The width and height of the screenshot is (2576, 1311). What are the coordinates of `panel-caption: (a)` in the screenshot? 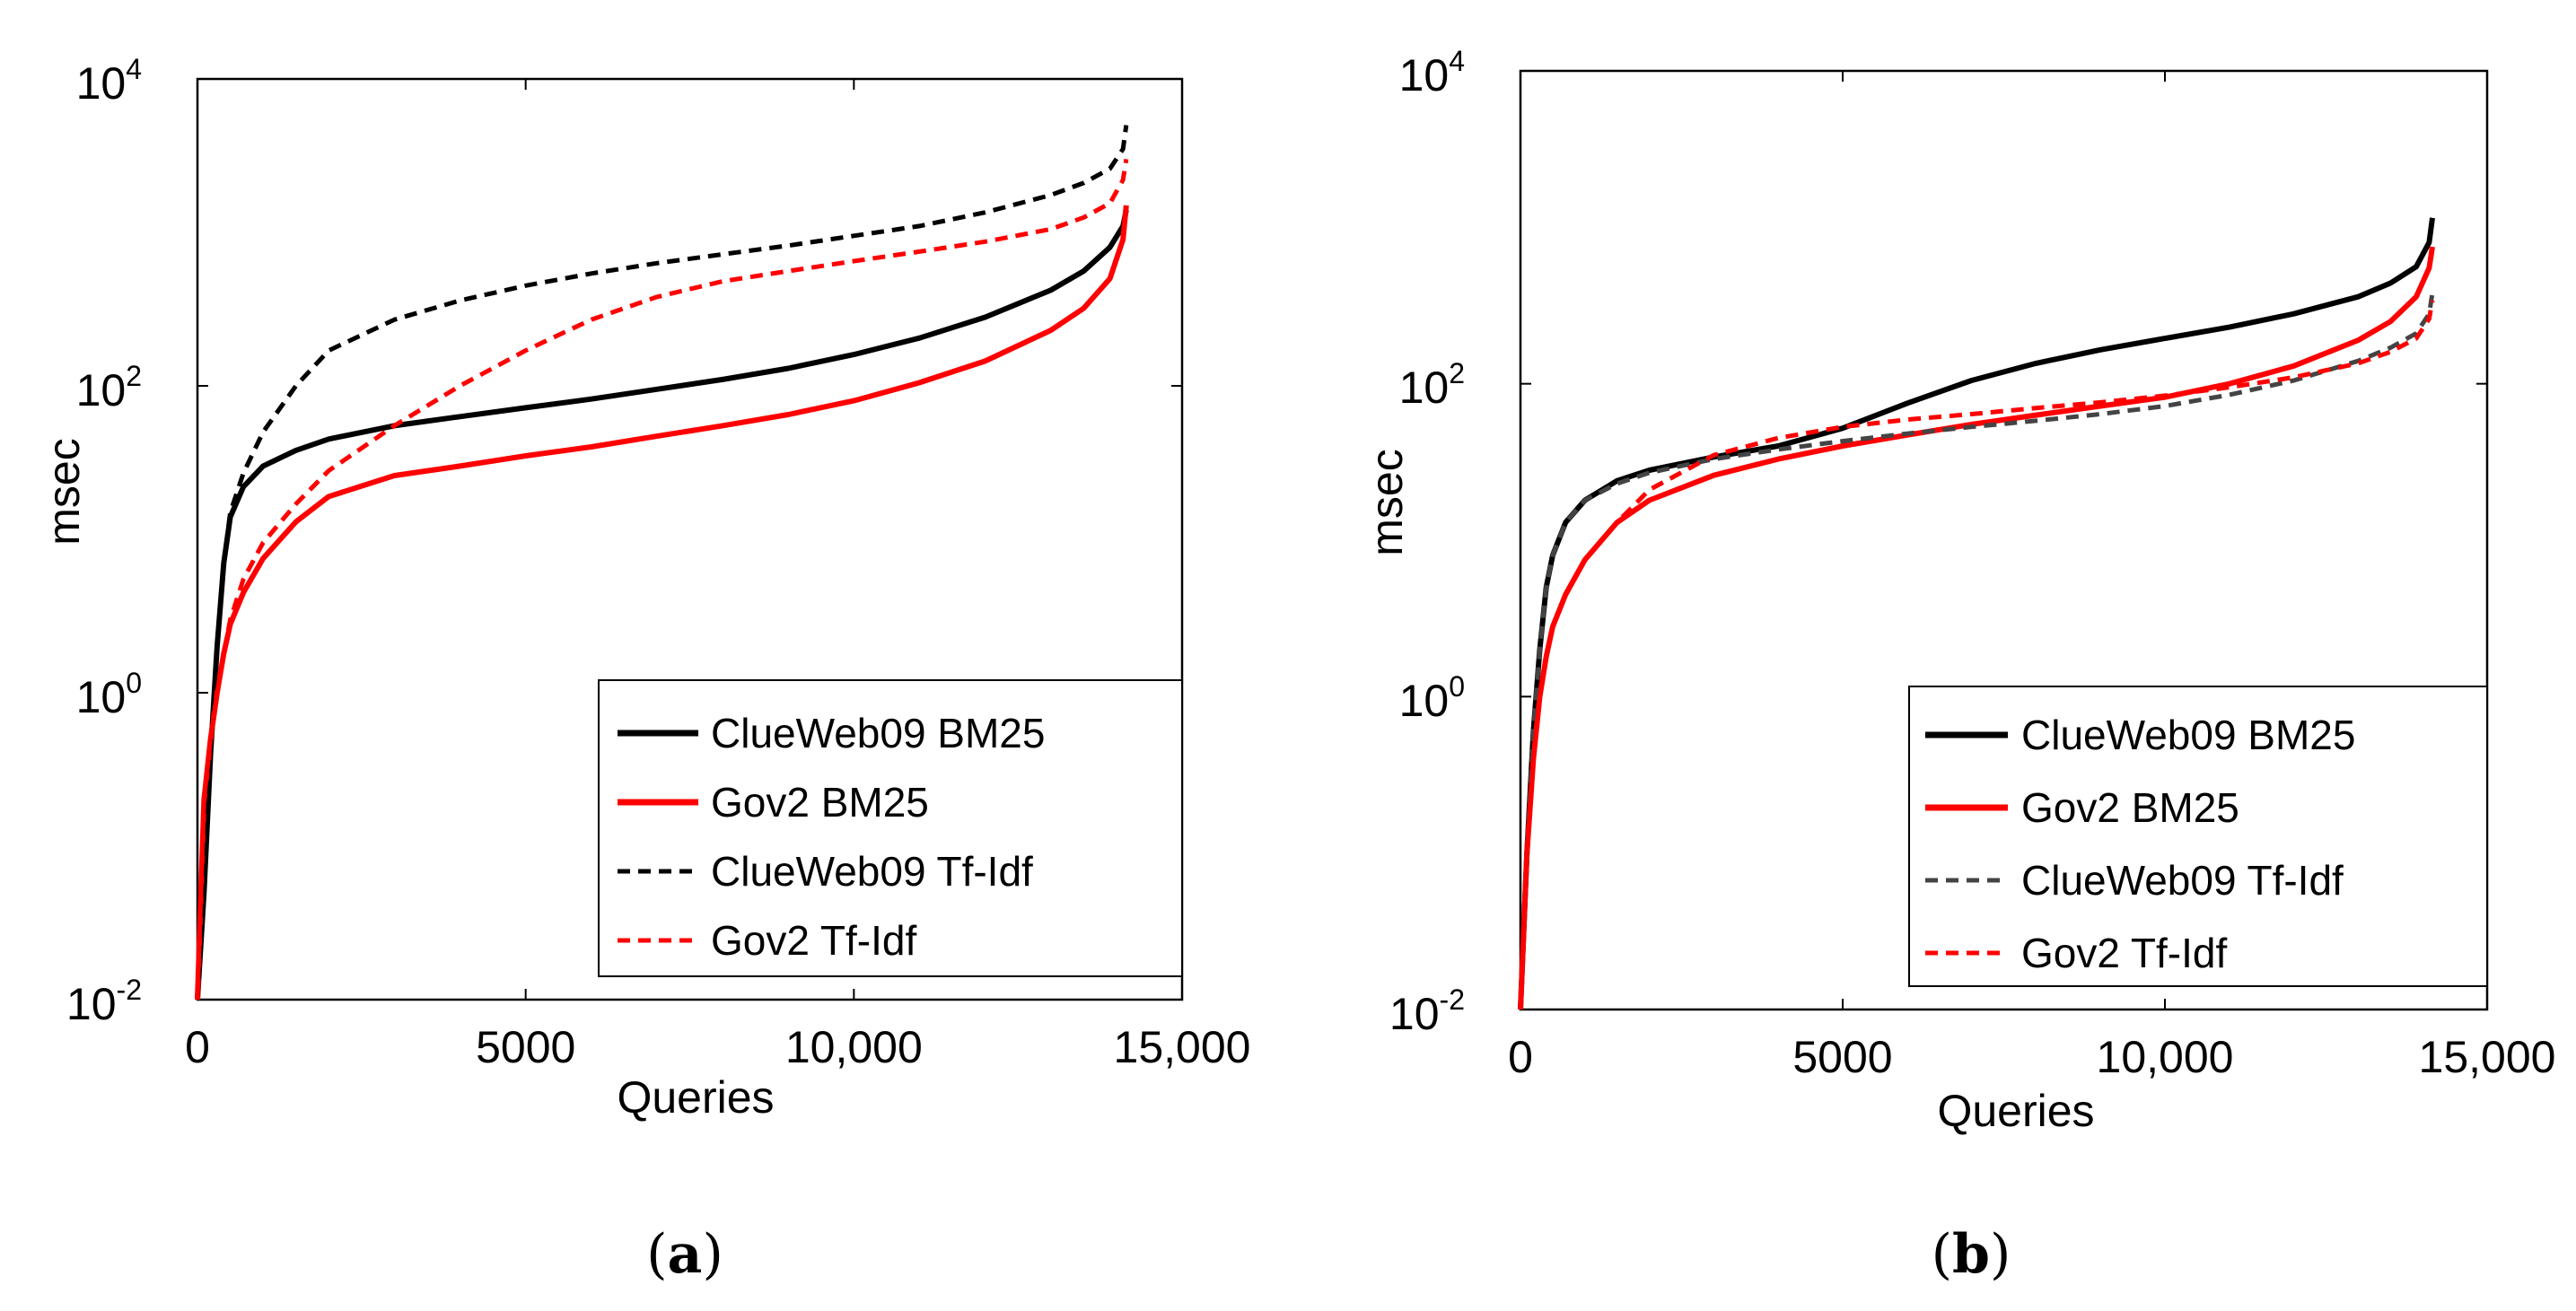 It's located at (684, 1254).